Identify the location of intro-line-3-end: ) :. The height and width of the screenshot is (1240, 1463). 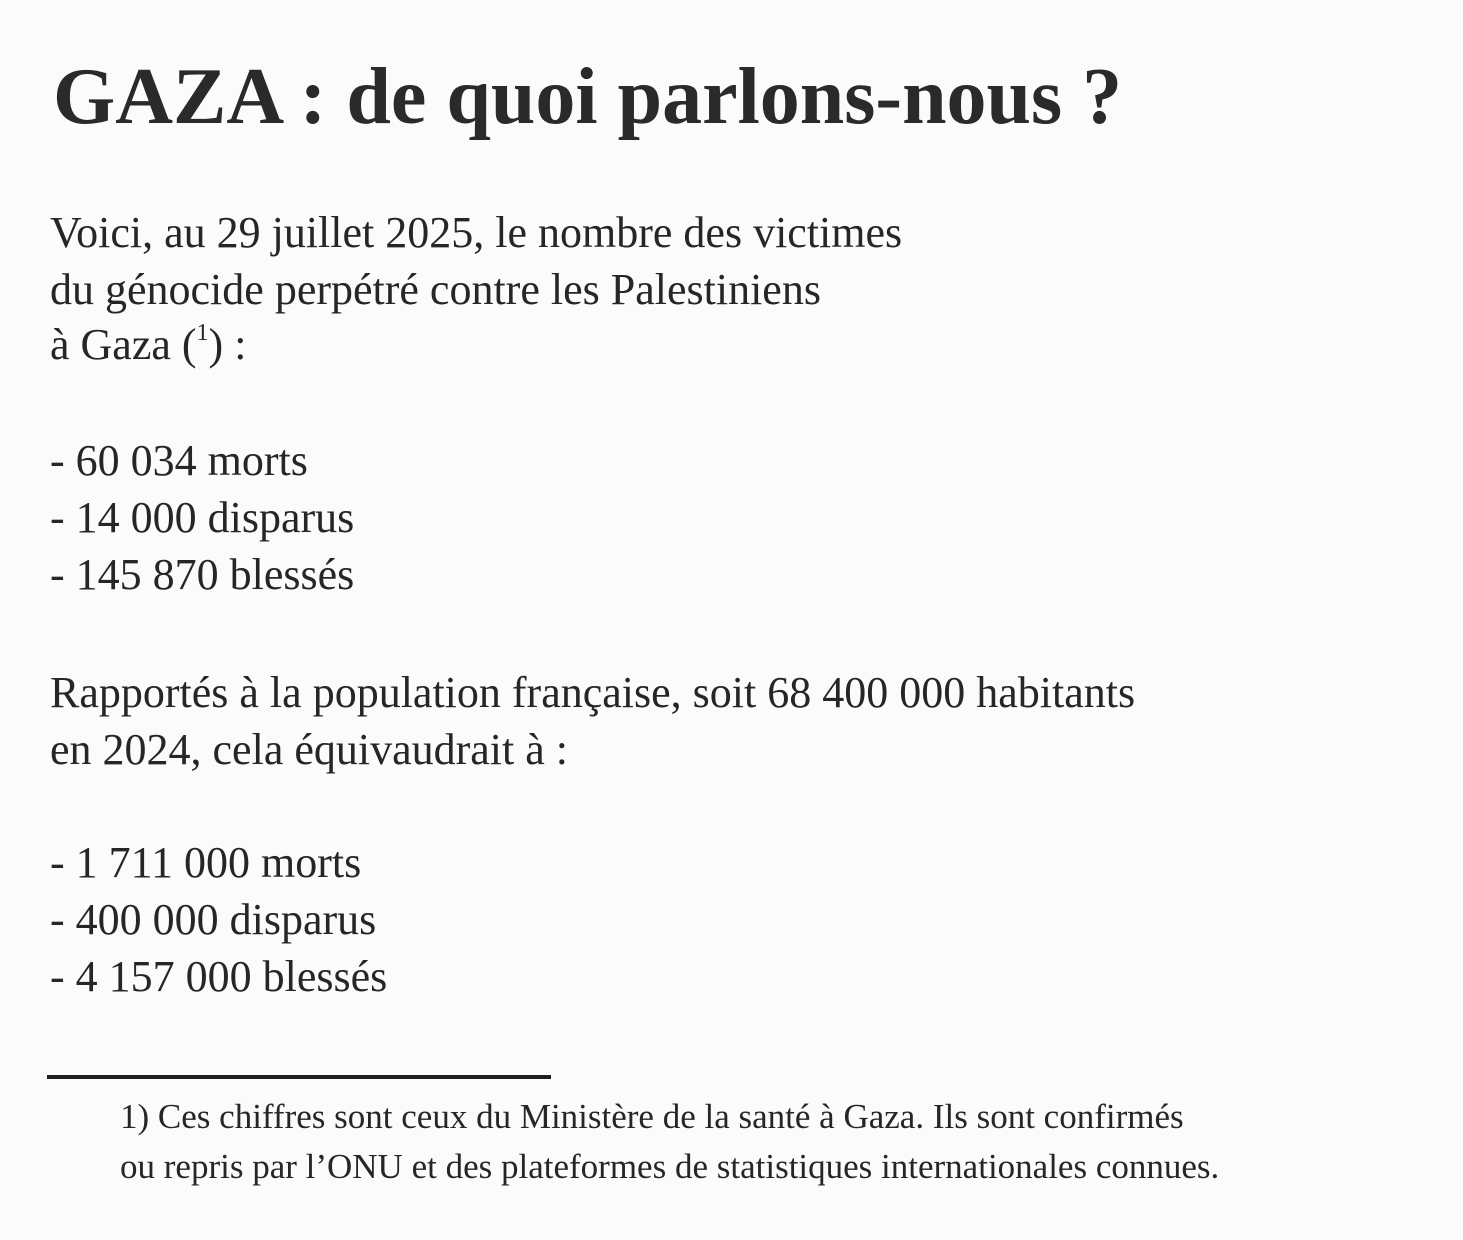
(227, 344).